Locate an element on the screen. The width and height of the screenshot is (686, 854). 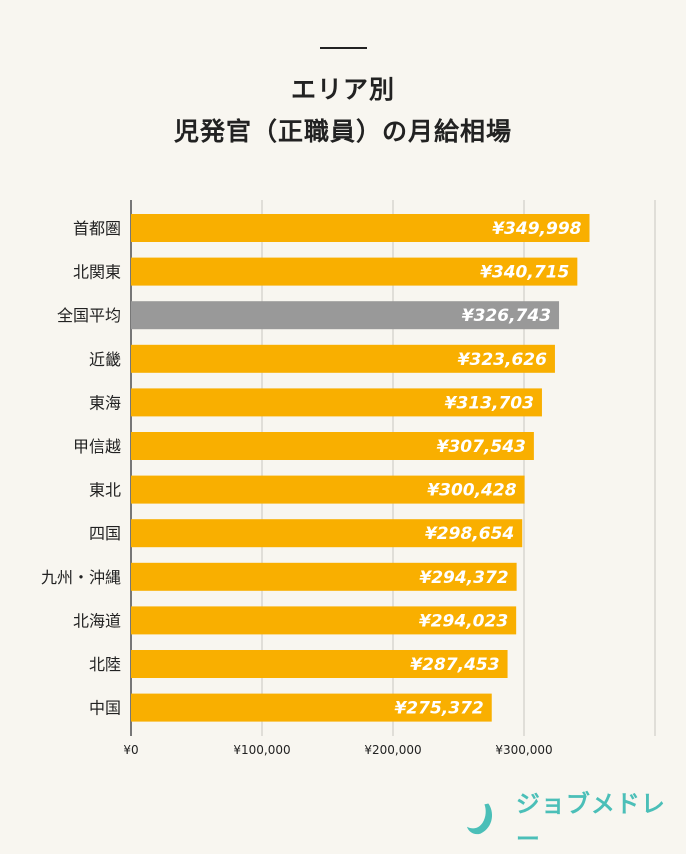
jobmedley-logo-icon is located at coordinates (479, 819).